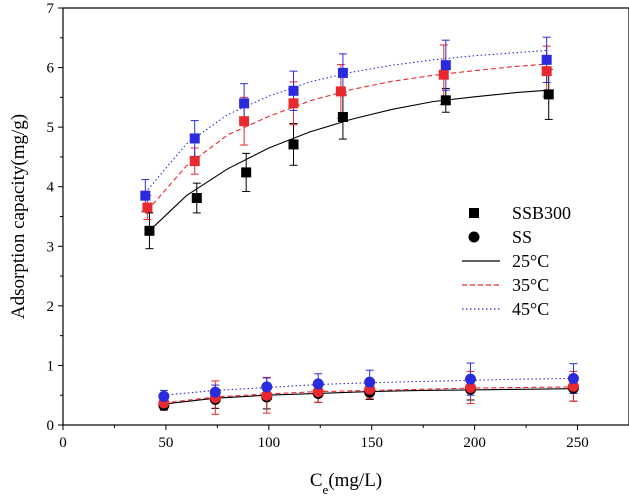 The height and width of the screenshot is (497, 629). I want to click on legend-marker-square, so click(474, 213).